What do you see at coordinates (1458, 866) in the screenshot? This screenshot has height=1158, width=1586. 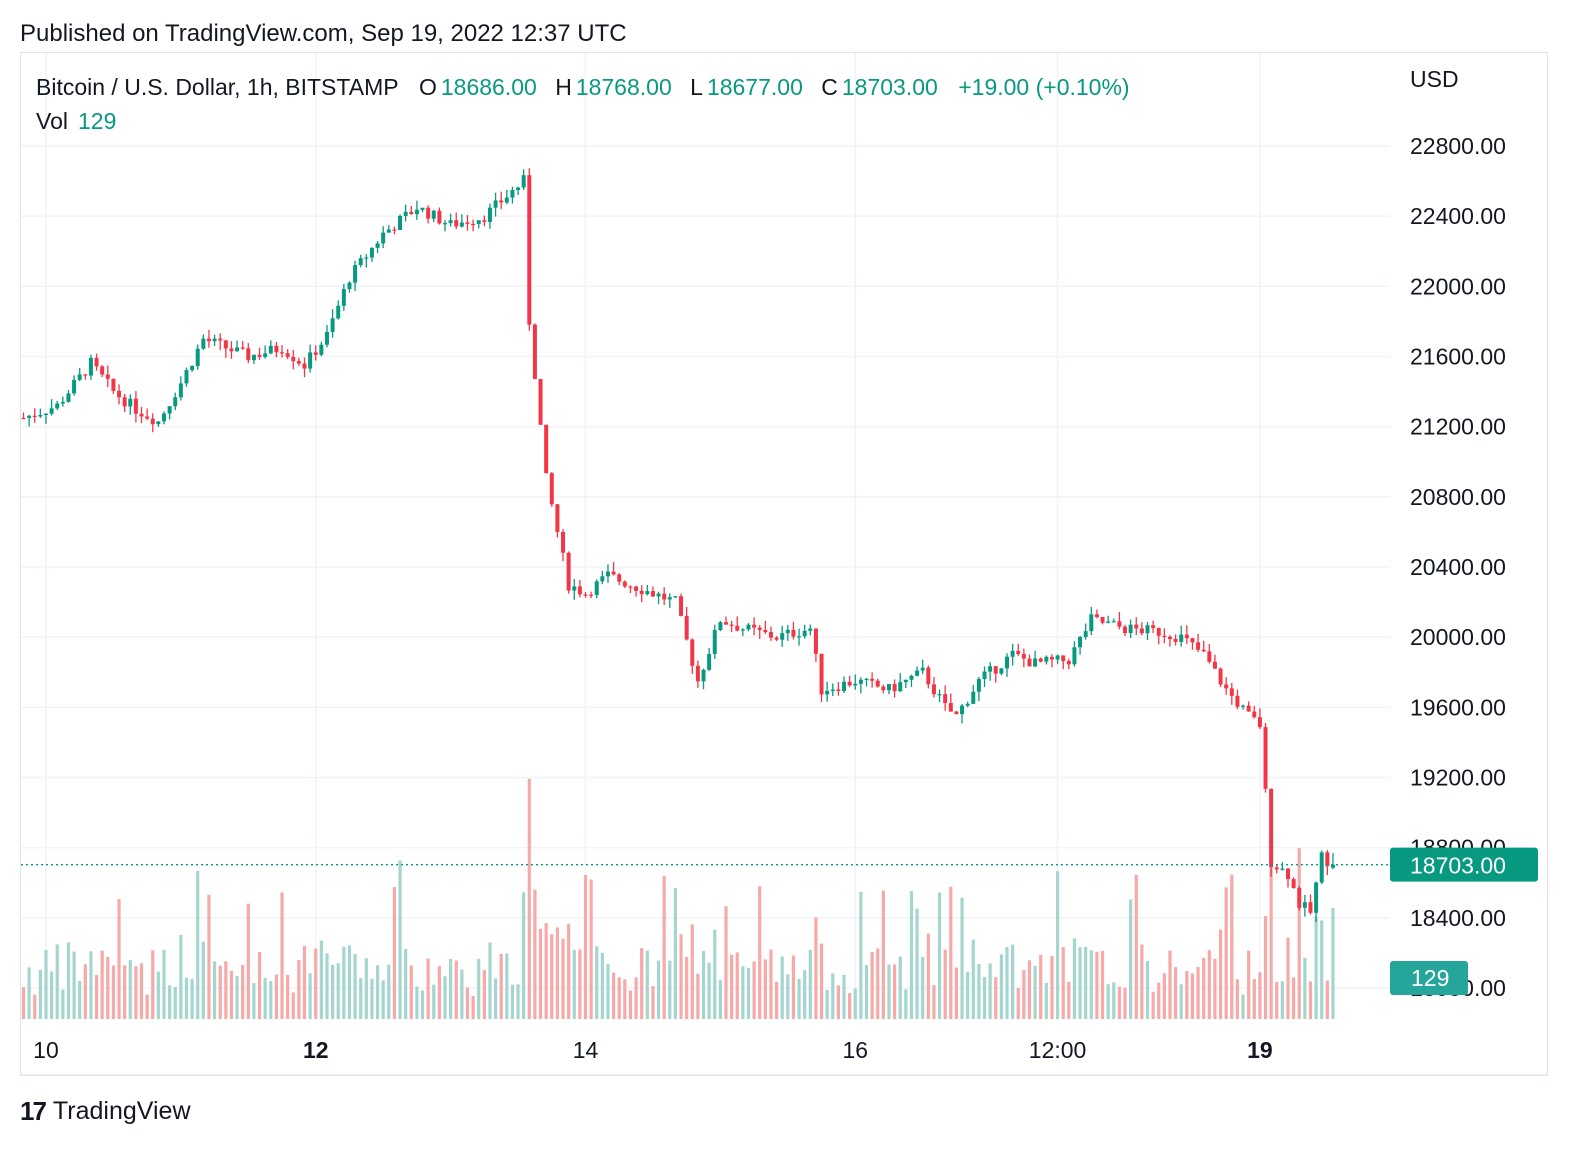 I see `last-price-label: 18703.00` at bounding box center [1458, 866].